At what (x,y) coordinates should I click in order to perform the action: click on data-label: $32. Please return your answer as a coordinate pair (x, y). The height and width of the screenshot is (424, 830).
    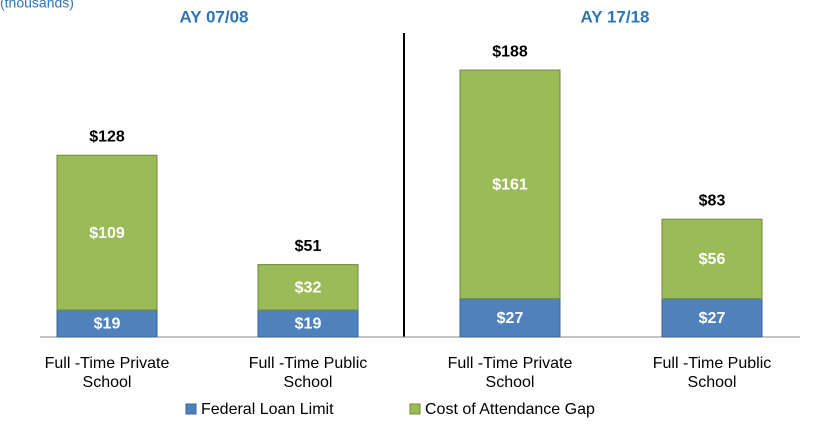
    Looking at the image, I should click on (308, 288).